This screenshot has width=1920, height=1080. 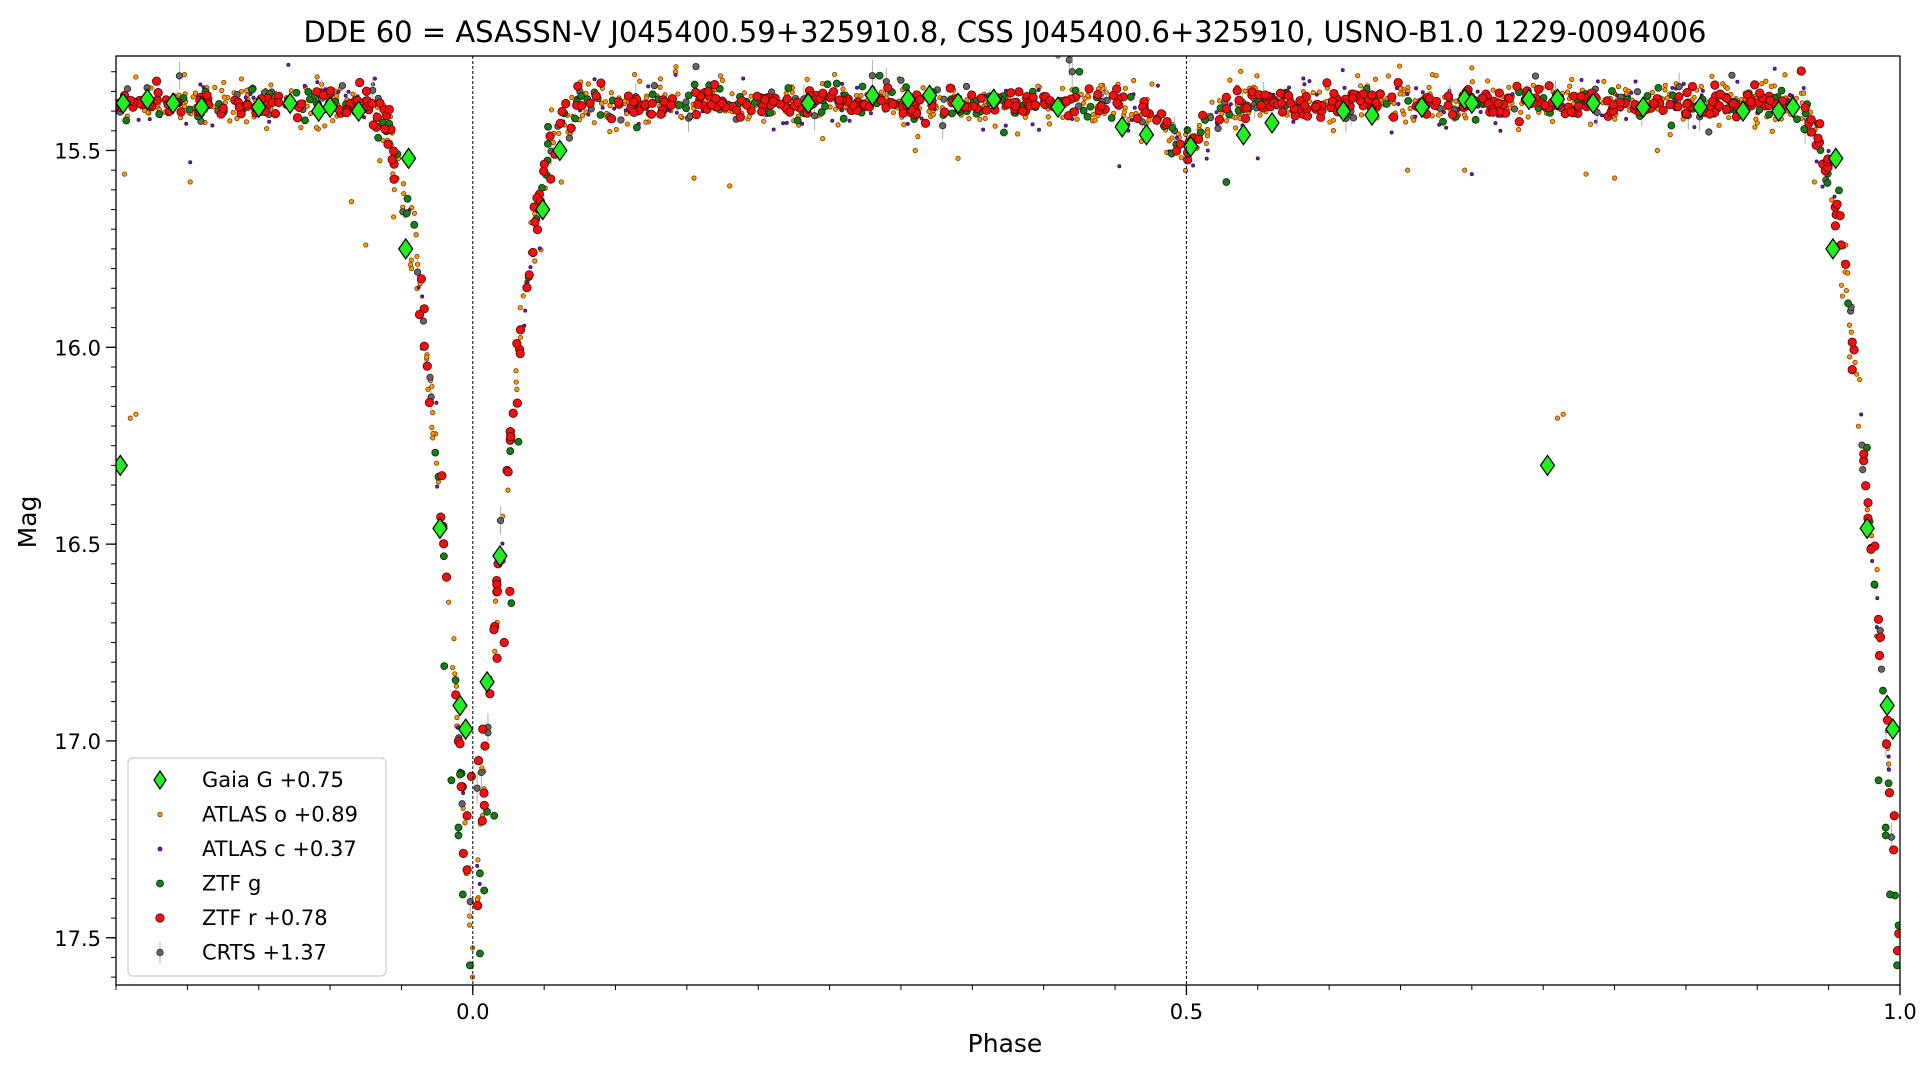 What do you see at coordinates (472, 1012) in the screenshot?
I see `x-tick-label: 0.0` at bounding box center [472, 1012].